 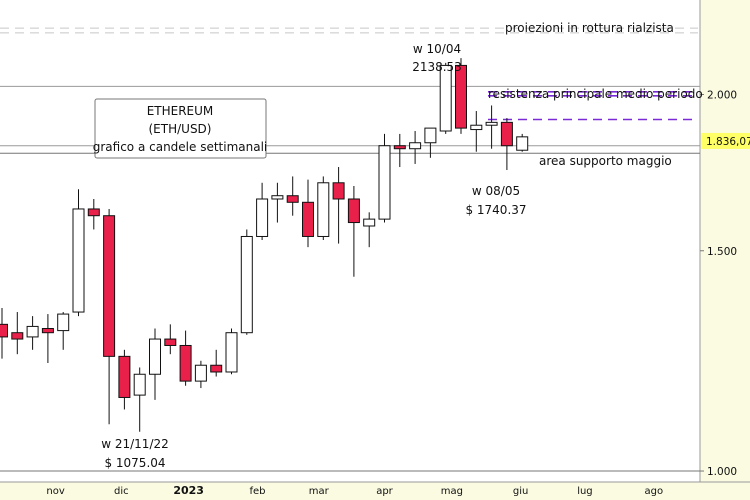 What do you see at coordinates (722, 472) in the screenshot?
I see `y-tick-label: 1.000` at bounding box center [722, 472].